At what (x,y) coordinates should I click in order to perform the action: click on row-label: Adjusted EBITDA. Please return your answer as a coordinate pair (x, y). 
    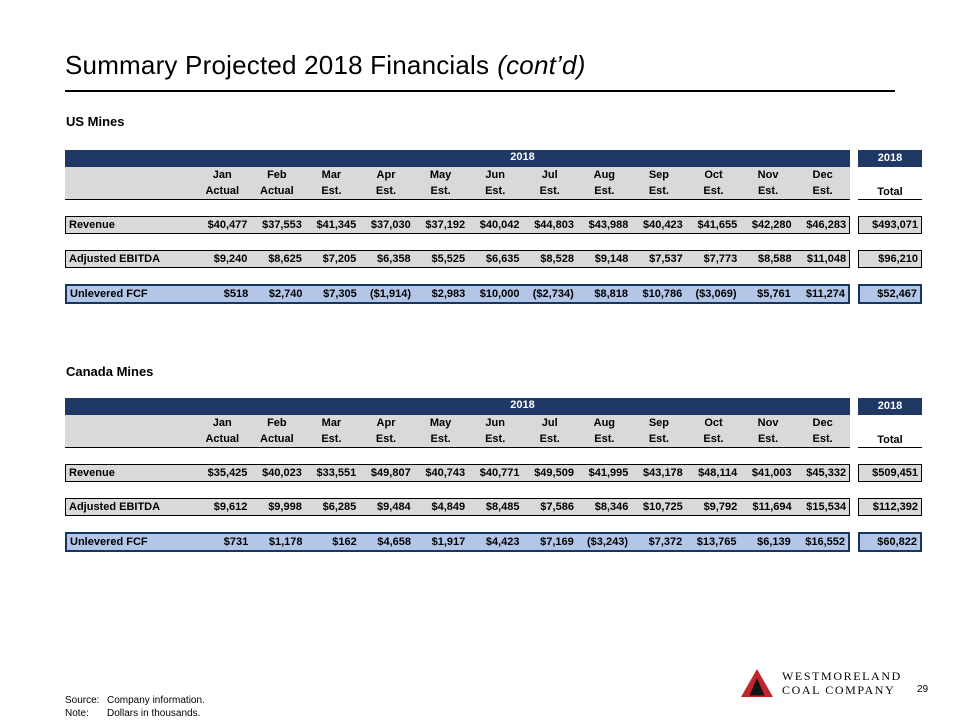
    Looking at the image, I should click on (115, 507).